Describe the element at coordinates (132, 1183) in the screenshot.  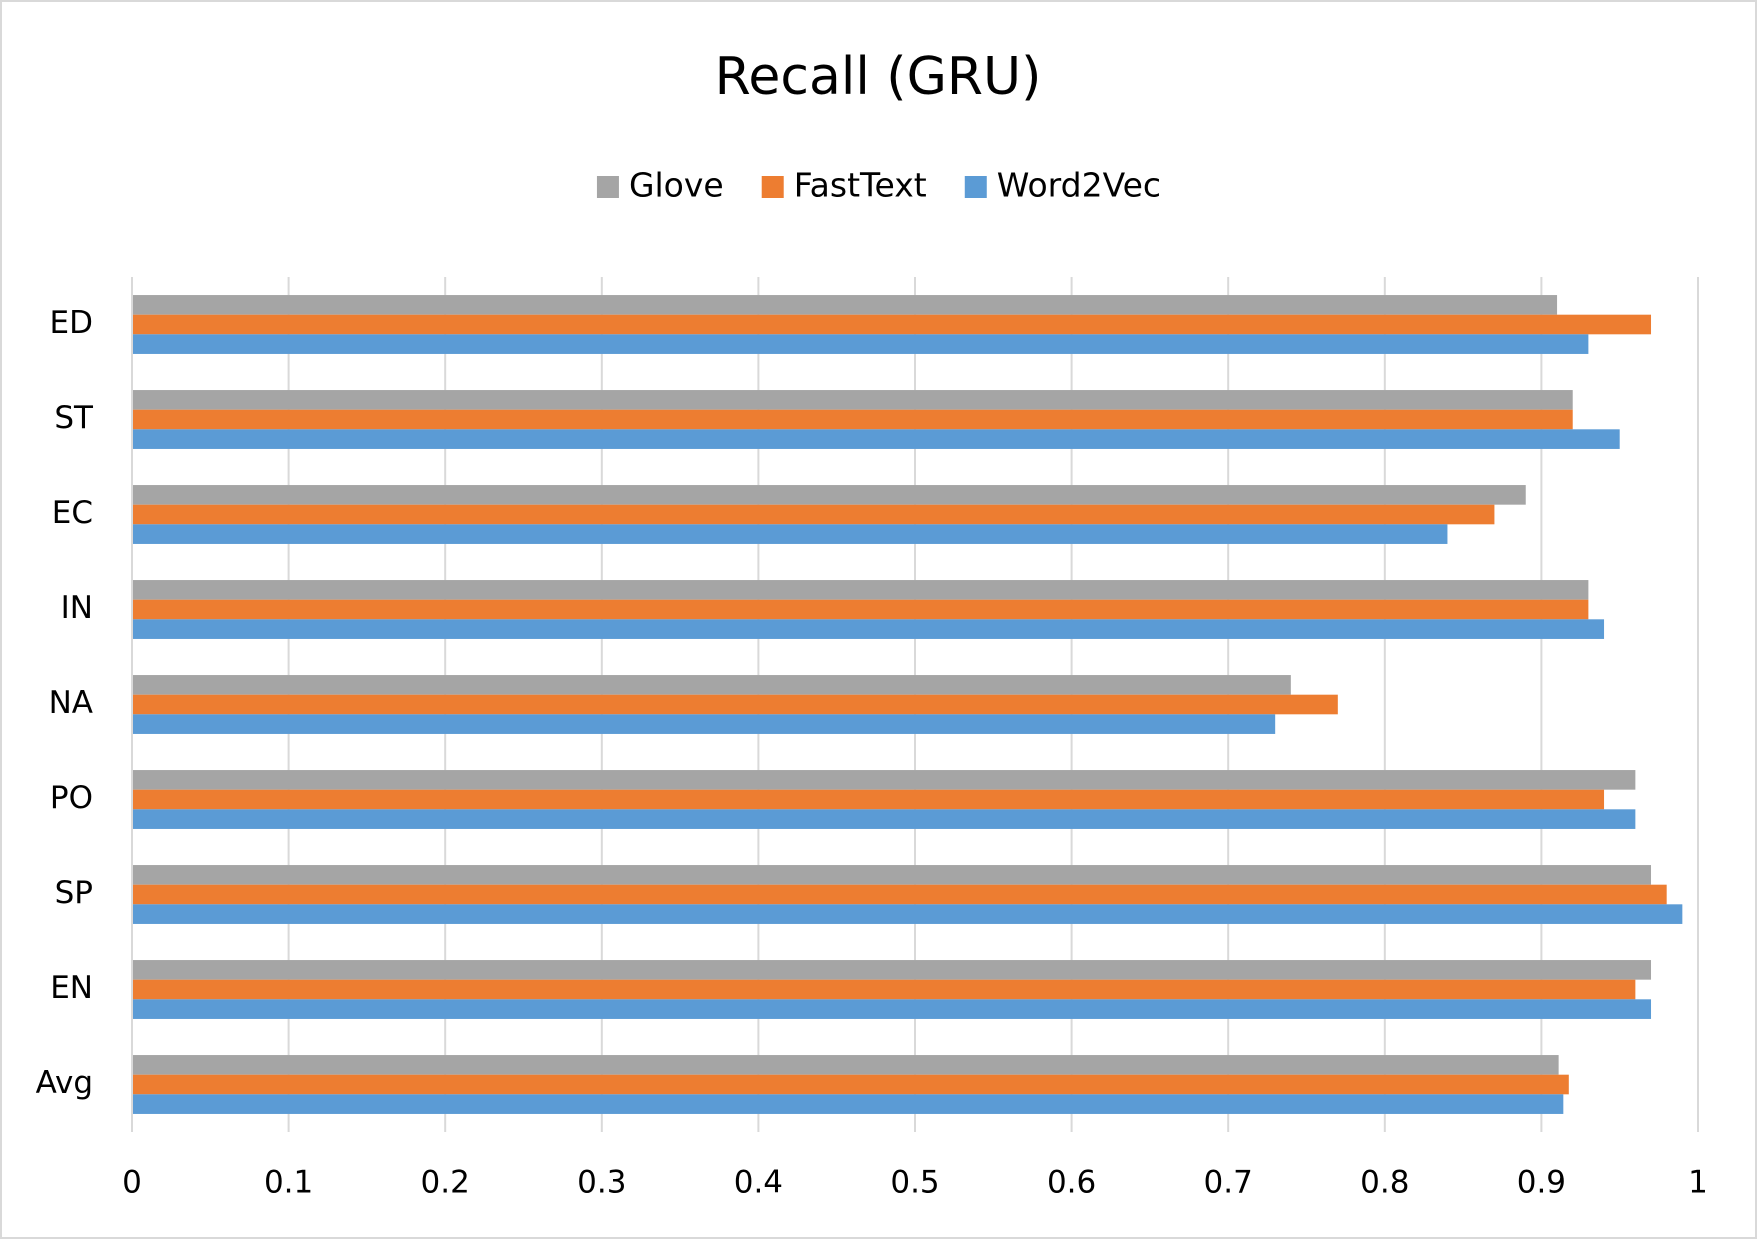
I see `x-tick-label: 0` at that location.